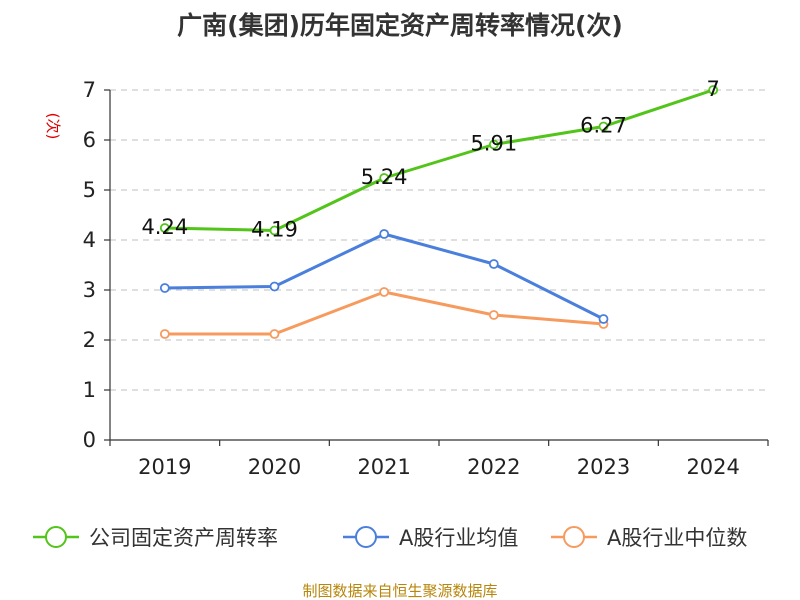 This screenshot has height=600, width=800. What do you see at coordinates (89, 240) in the screenshot?
I see `y-tick-label: 4` at bounding box center [89, 240].